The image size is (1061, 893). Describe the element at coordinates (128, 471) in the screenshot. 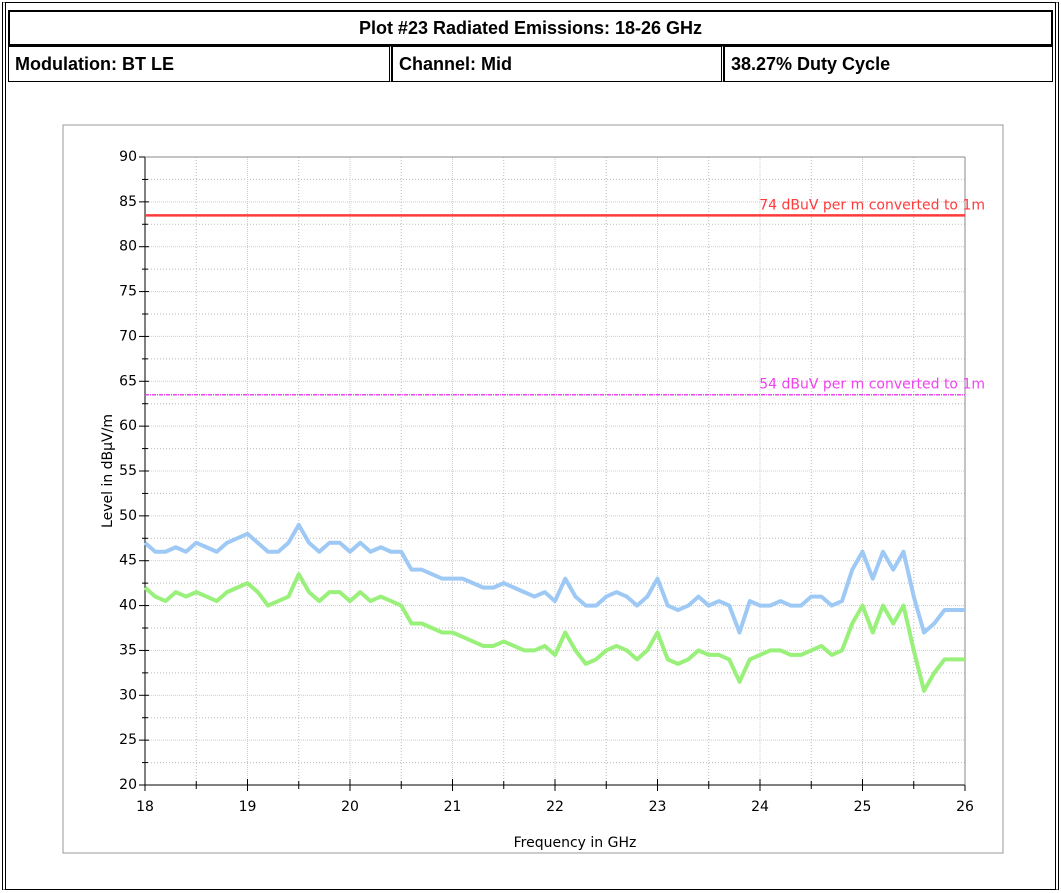

I see `y-tick-label: 55` at that location.